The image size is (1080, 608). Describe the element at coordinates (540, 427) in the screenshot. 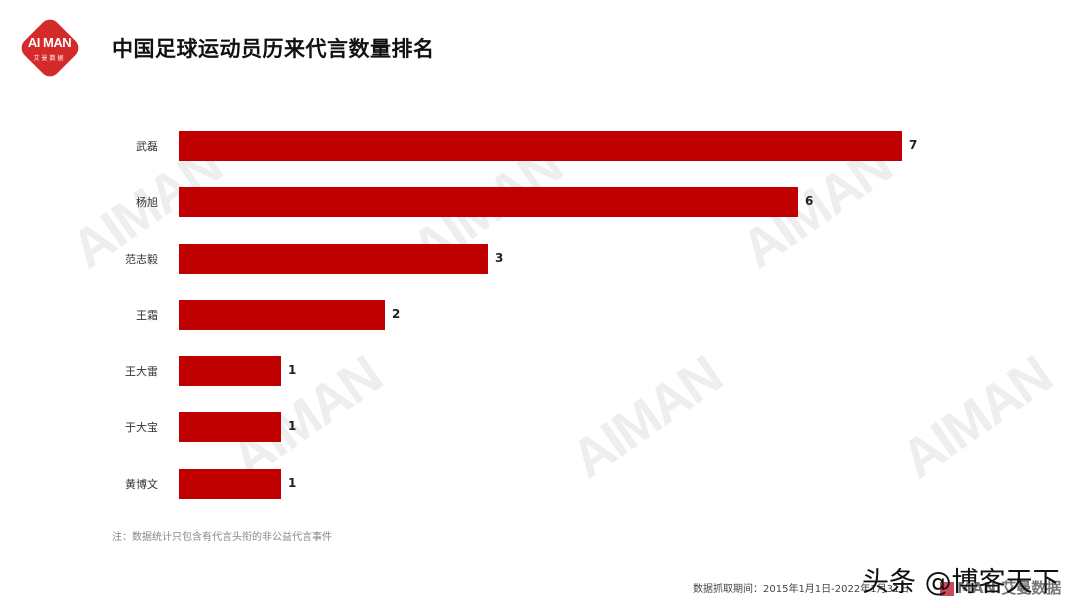

I see `chart-row: 于大宝 1` at that location.